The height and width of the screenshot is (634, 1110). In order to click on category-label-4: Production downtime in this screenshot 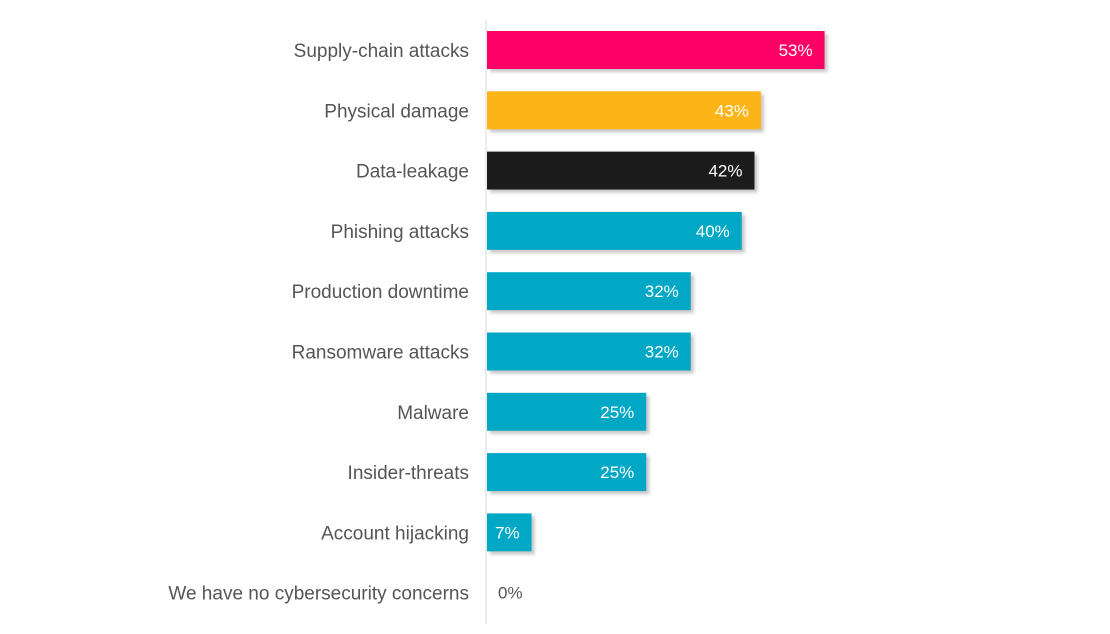, I will do `click(380, 292)`.